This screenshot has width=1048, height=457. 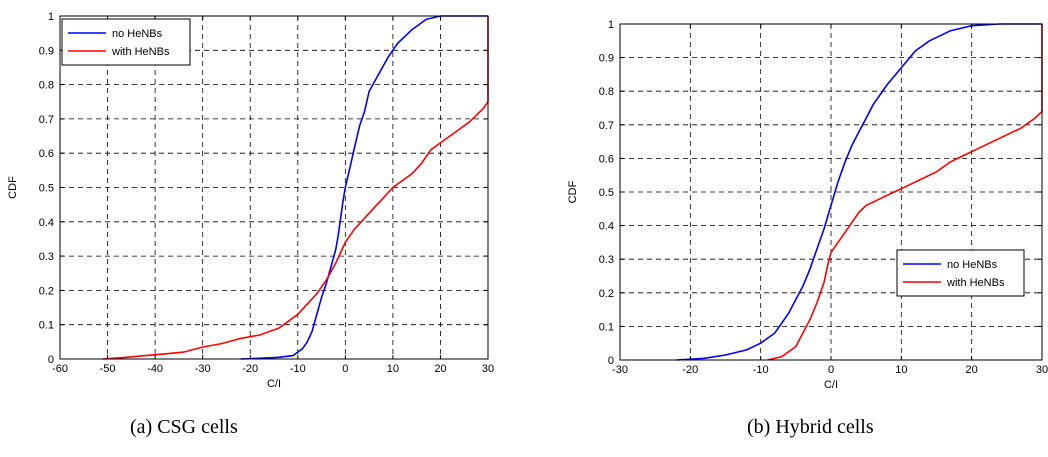 What do you see at coordinates (810, 427) in the screenshot?
I see `caption-hybrid: (b) Hybrid cells` at bounding box center [810, 427].